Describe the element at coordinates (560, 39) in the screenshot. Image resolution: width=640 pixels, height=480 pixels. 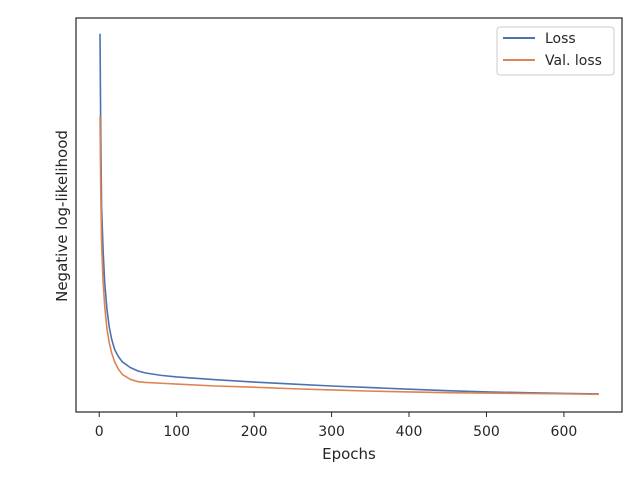
I see `legend-label-loss: Loss` at that location.